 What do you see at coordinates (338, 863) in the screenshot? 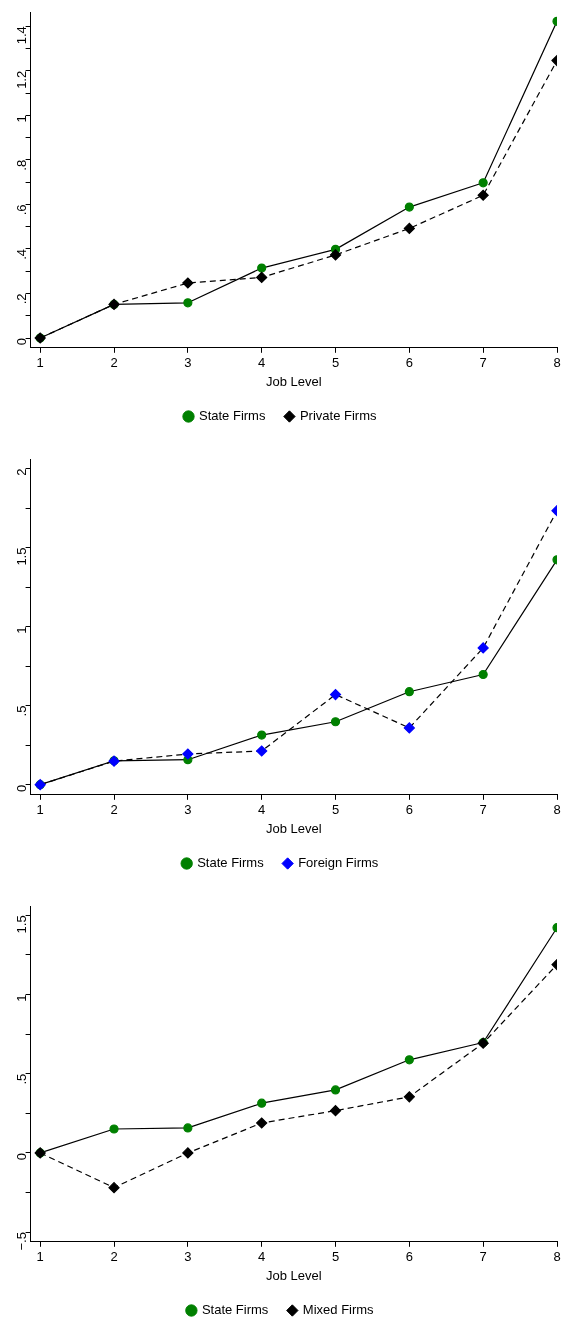
I see `legend-label: Foreign Firms` at bounding box center [338, 863].